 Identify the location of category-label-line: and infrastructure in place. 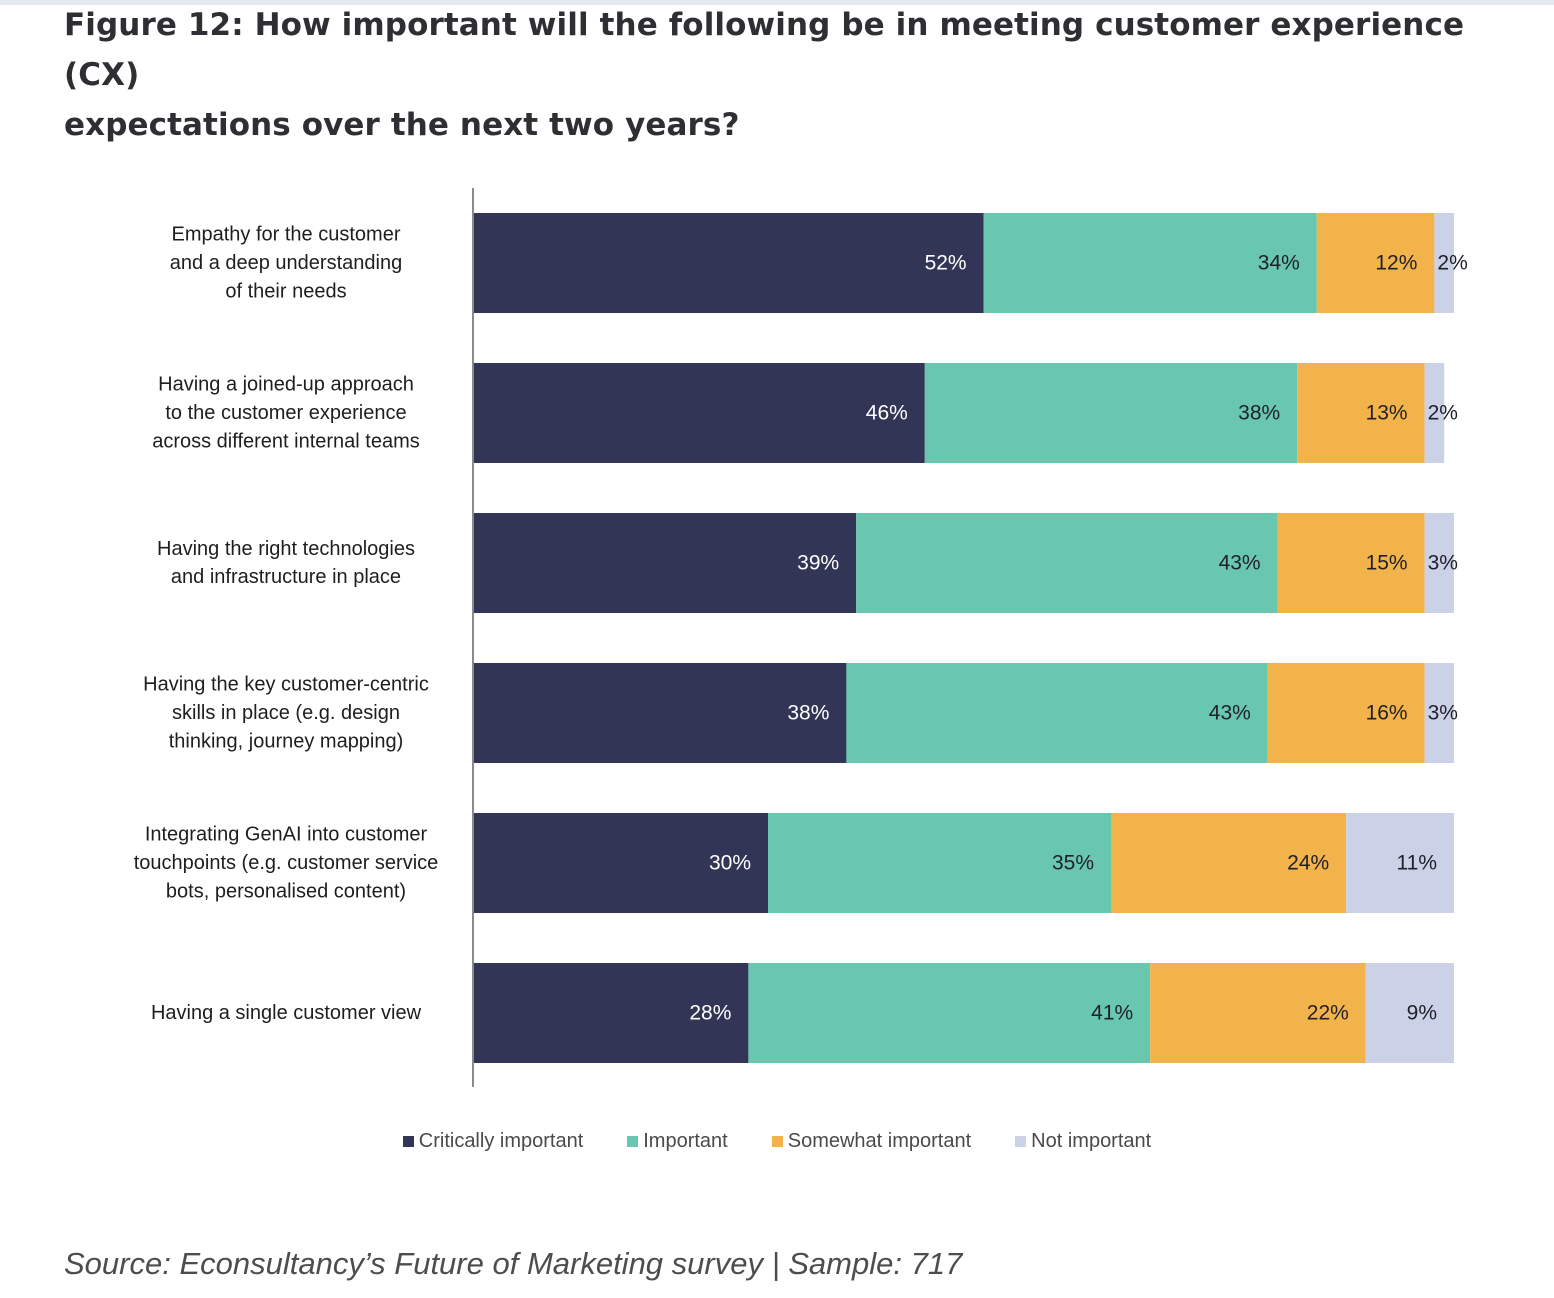
(286, 577).